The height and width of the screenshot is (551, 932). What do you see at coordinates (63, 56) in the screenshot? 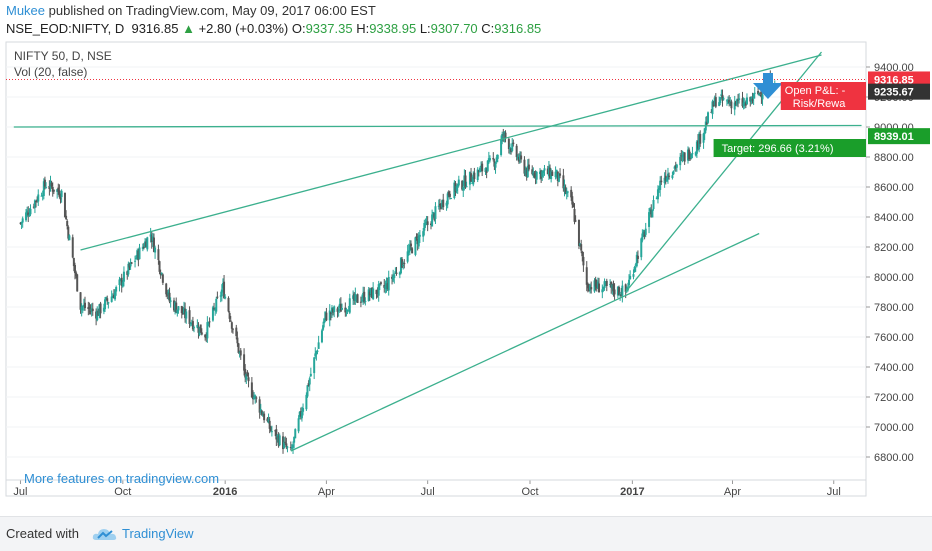
I see `chart-title: NIFTY 50, D, NSE` at bounding box center [63, 56].